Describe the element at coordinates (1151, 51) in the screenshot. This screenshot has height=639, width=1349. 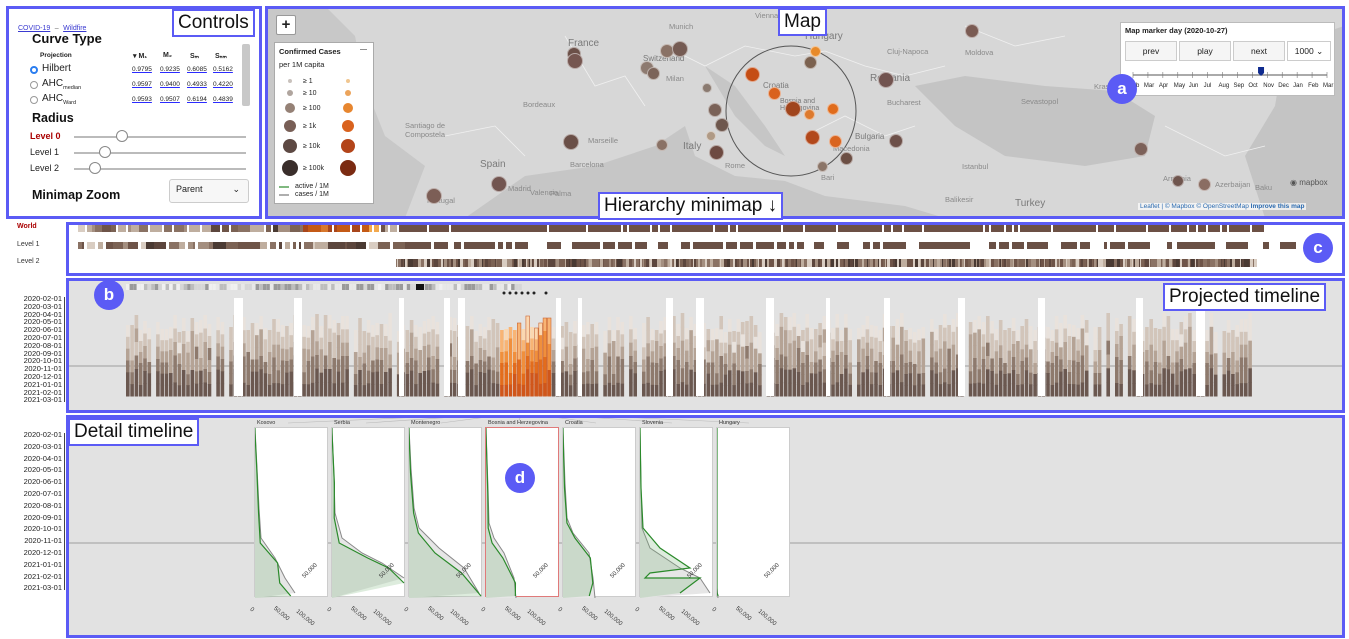
I see `prev-button: prev` at that location.